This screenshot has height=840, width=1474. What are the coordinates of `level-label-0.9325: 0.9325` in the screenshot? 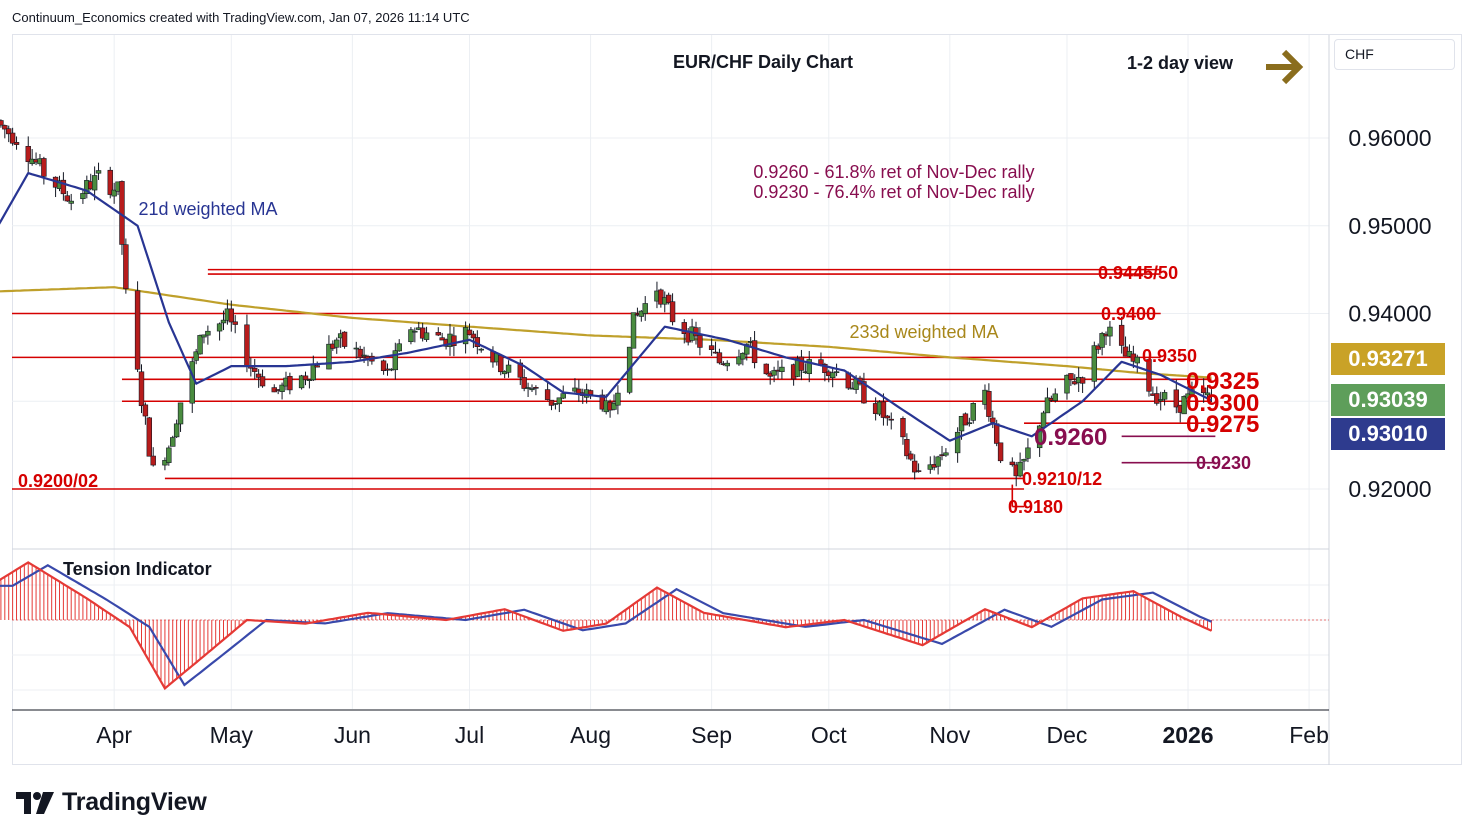 It's located at (1222, 381).